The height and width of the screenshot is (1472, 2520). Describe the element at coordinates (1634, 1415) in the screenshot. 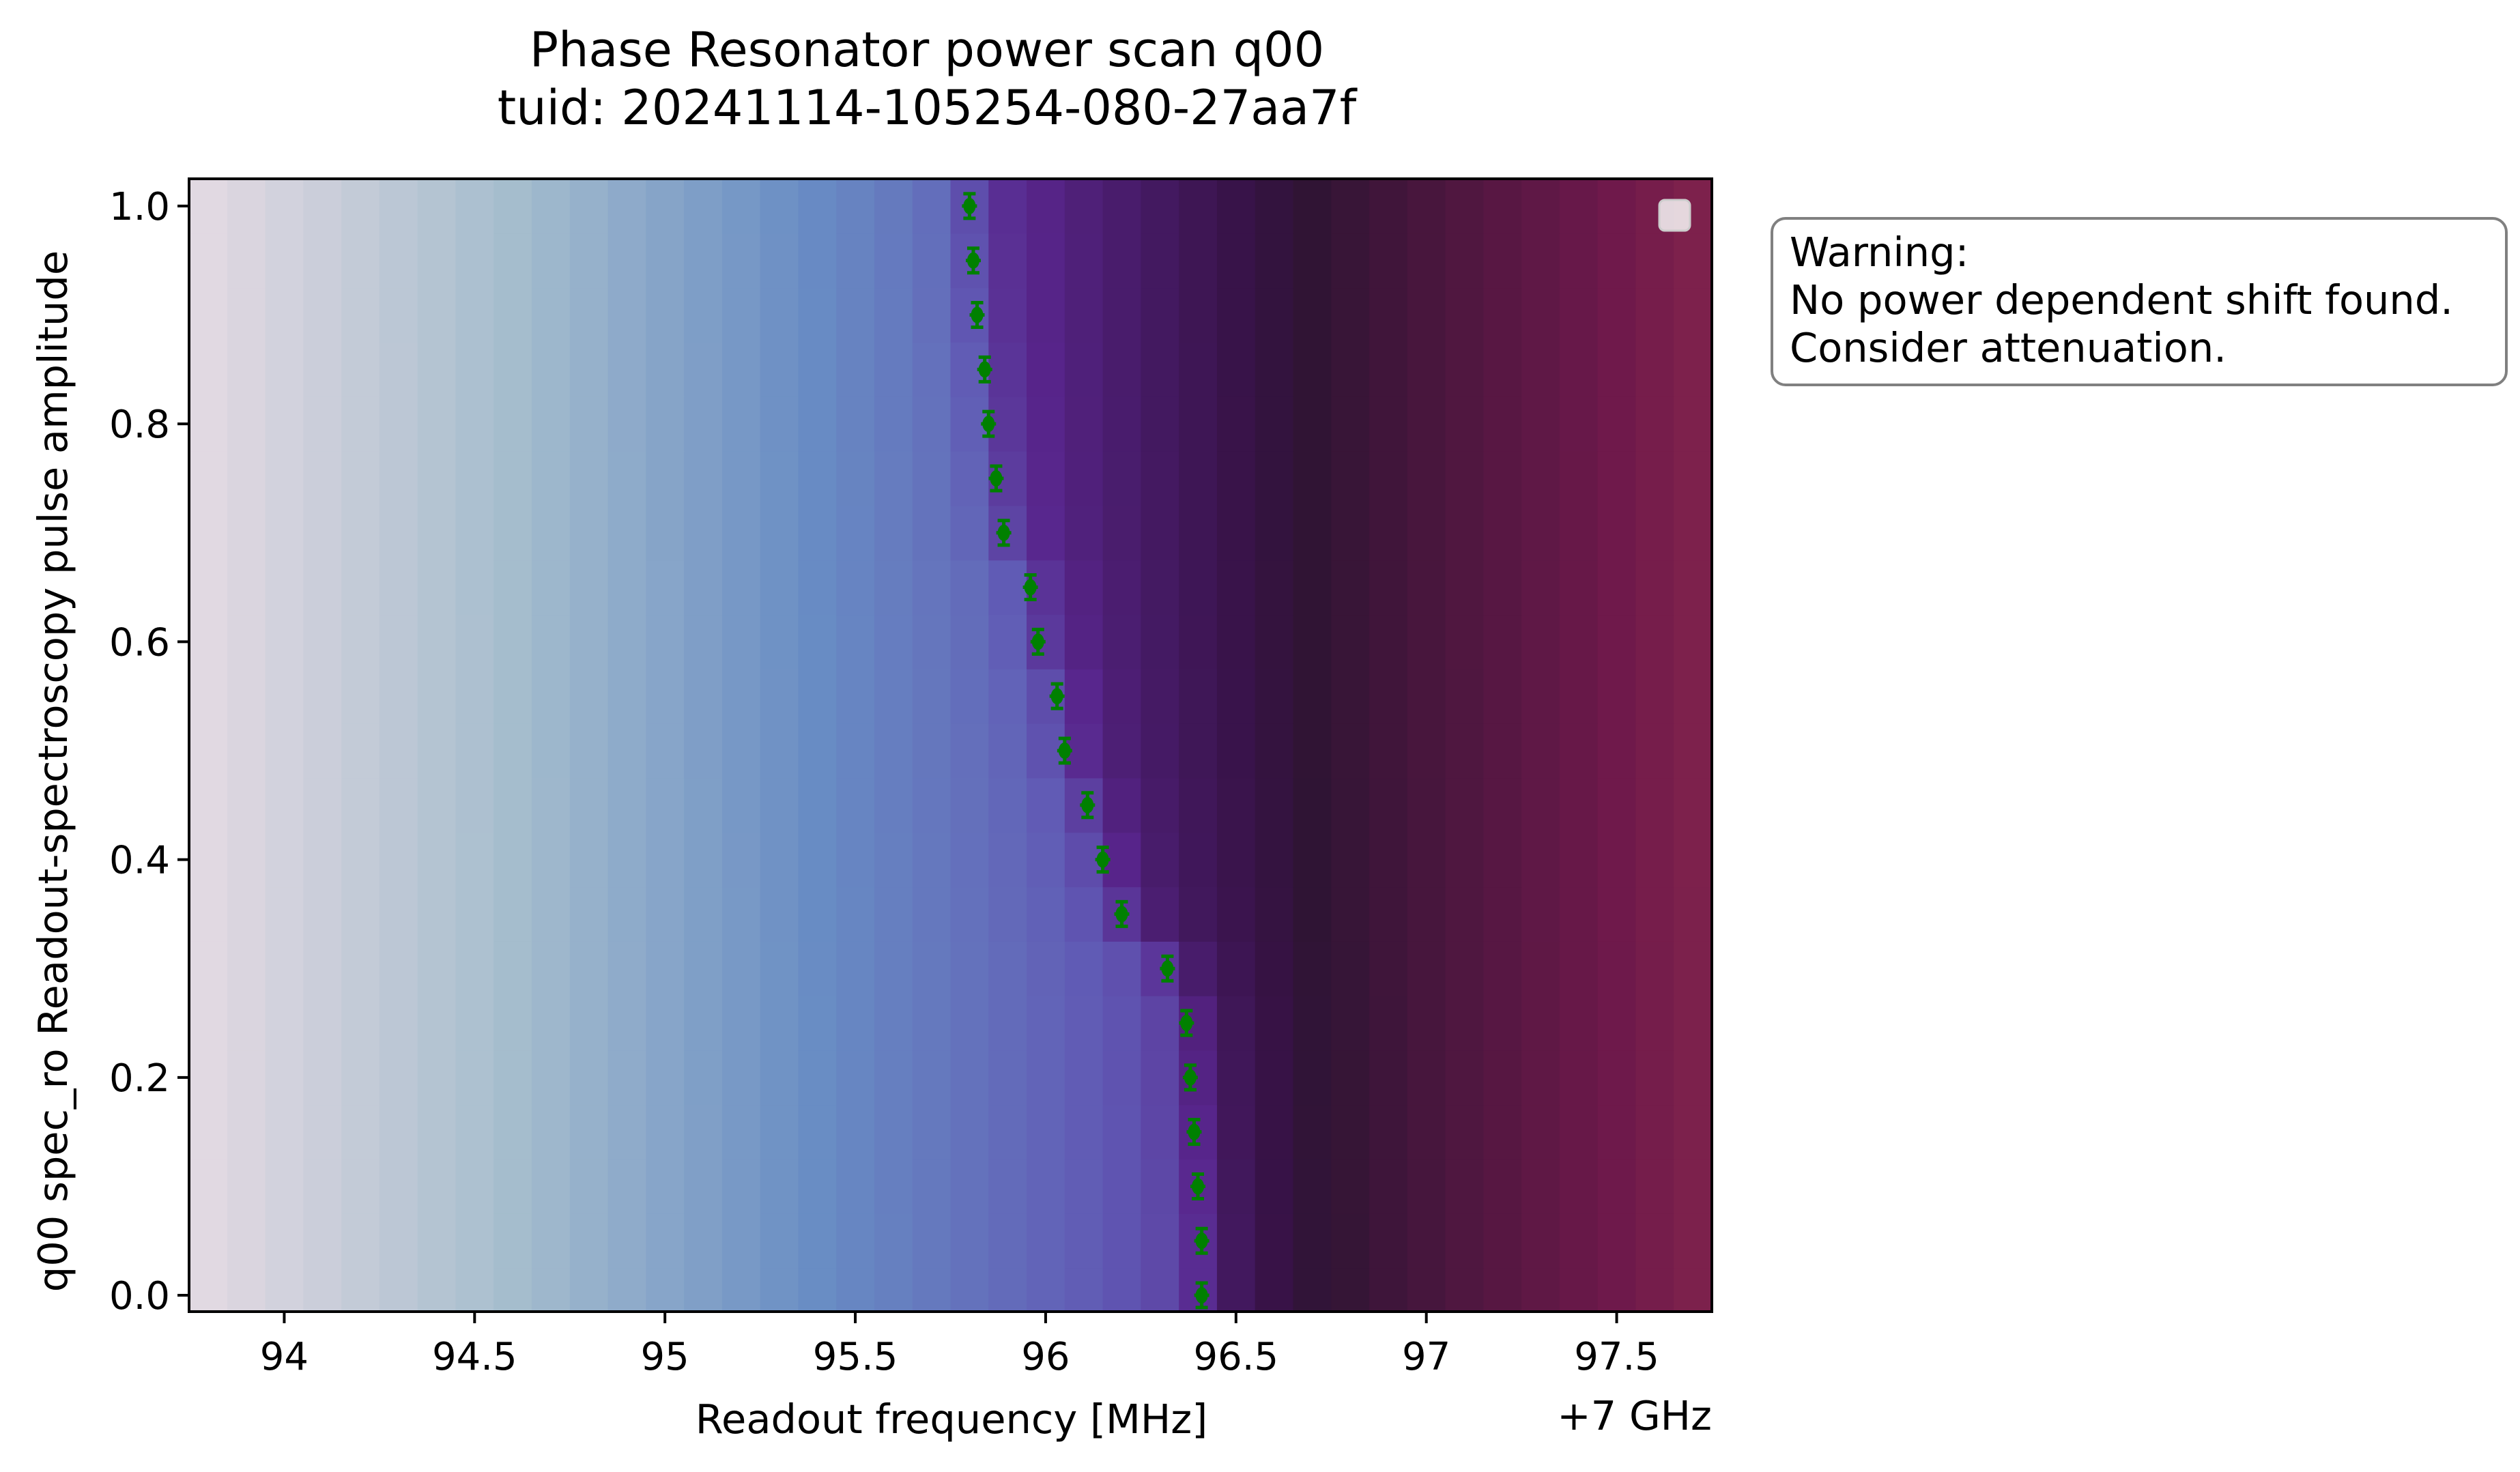

I see `x-axis-offset-label: +7 GHz` at that location.